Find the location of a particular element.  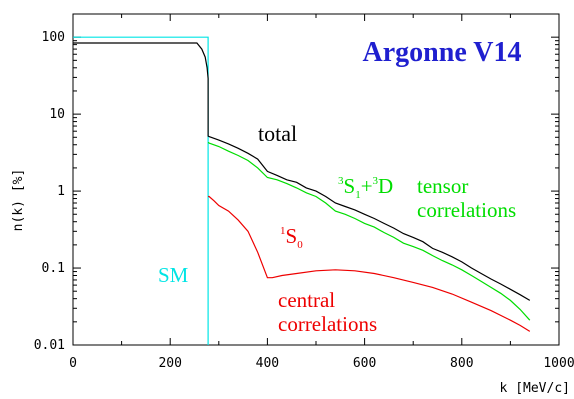

y-axis-title: n(k) [%] is located at coordinates (18, 200).